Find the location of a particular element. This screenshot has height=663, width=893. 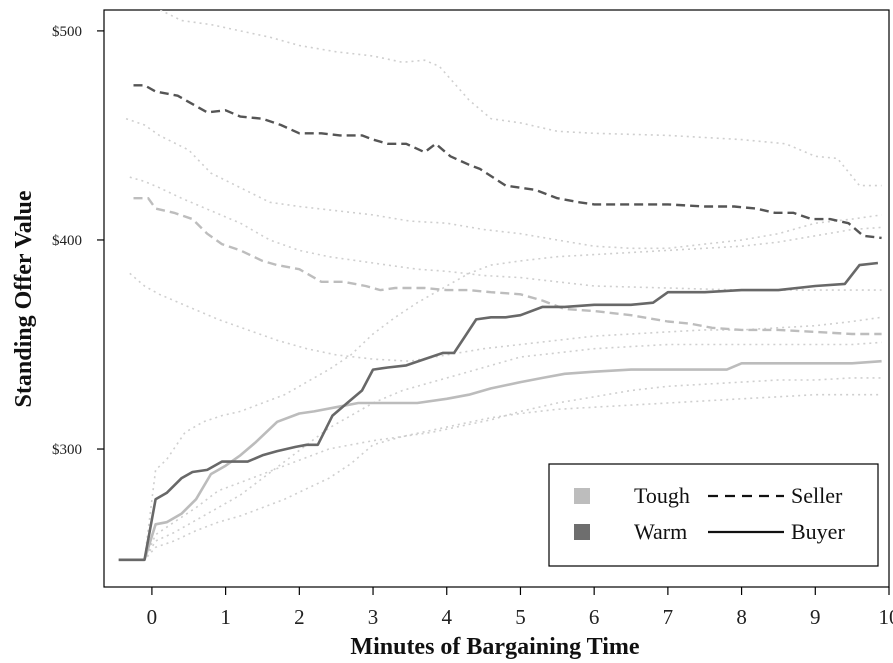

x-tick-label-10: 10 is located at coordinates (886, 617).